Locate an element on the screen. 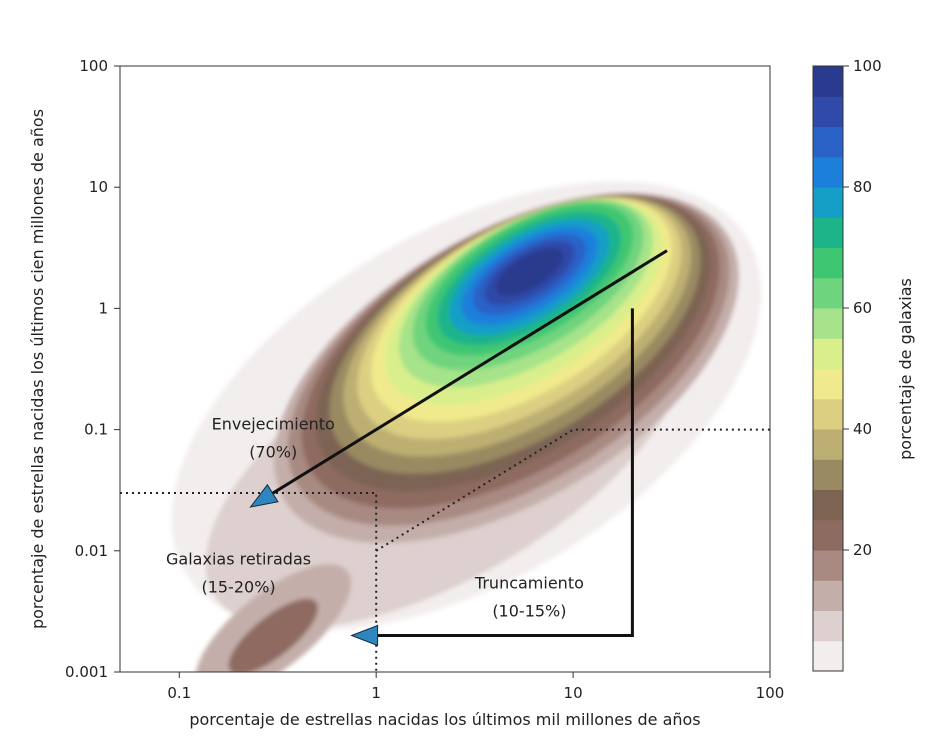  envejecimiento-arrow-head is located at coordinates (264, 495).